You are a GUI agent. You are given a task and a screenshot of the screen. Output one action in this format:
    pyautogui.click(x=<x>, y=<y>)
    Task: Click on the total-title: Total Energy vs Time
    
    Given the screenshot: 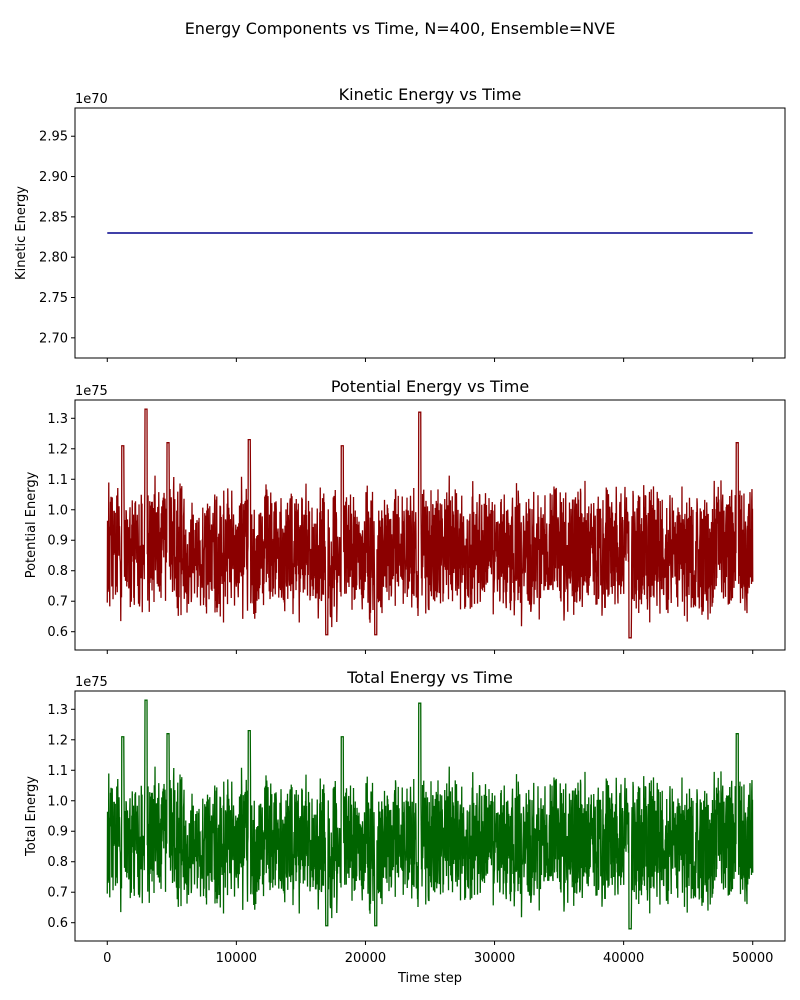 What is the action you would take?
    pyautogui.click(x=429, y=677)
    